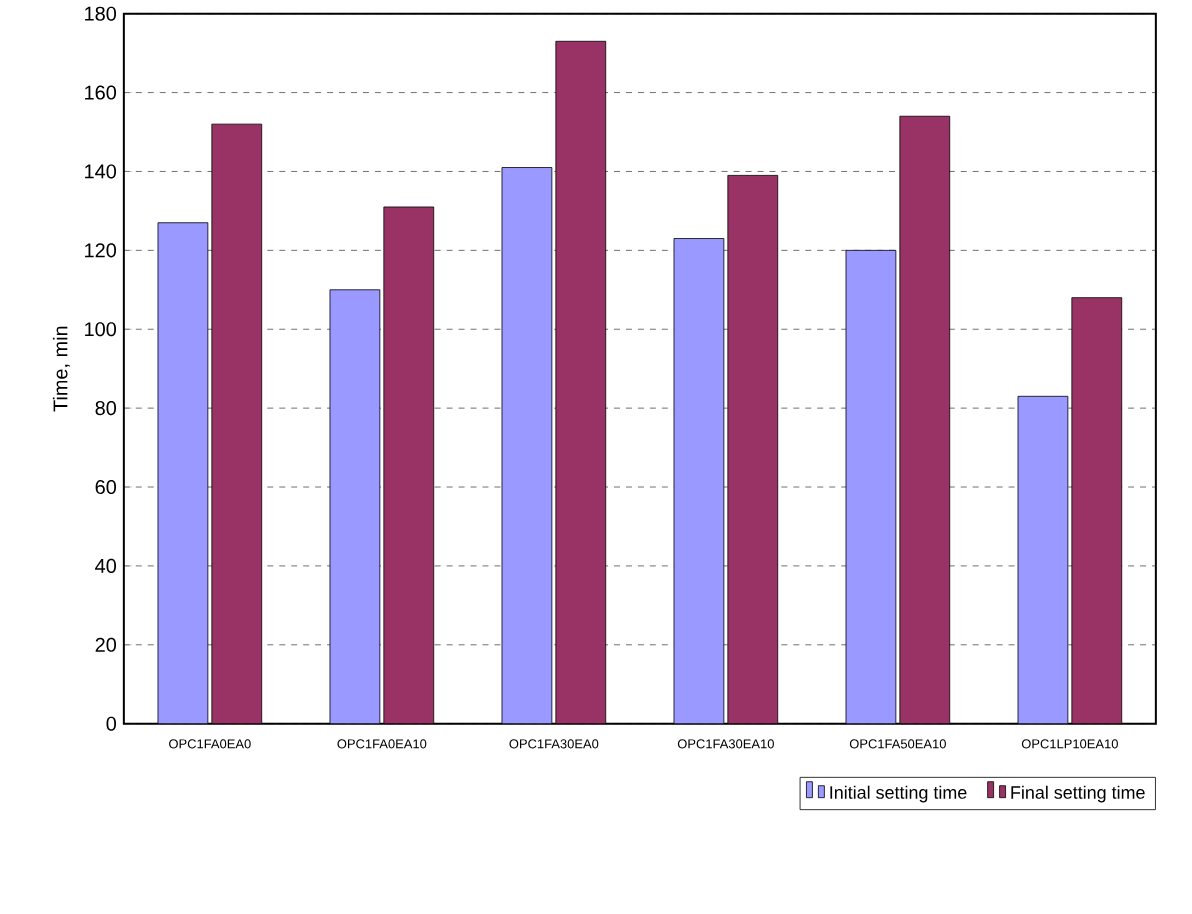 This screenshot has height=914, width=1192. What do you see at coordinates (111, 724) in the screenshot?
I see `y-tick-label: 0` at bounding box center [111, 724].